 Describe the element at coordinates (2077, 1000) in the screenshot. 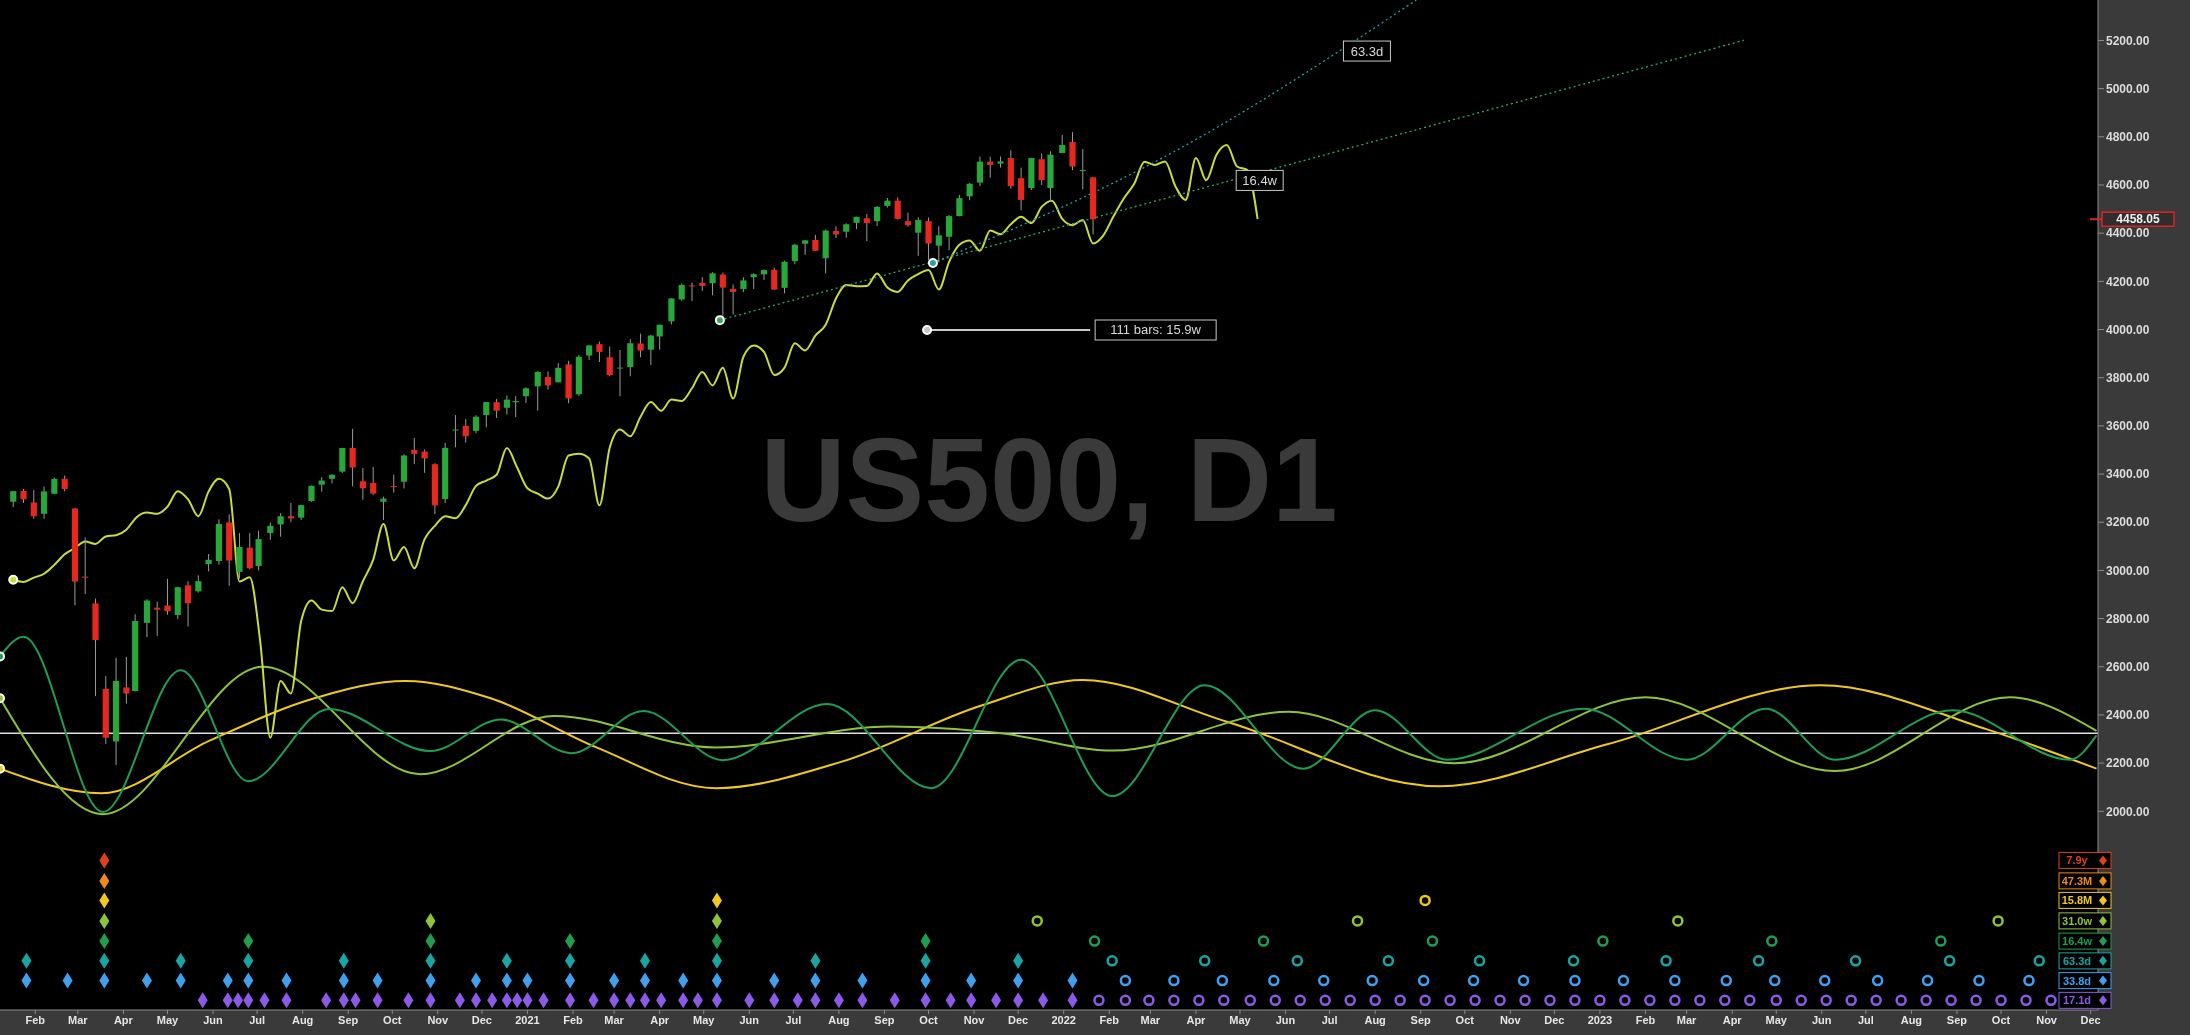

I see `legend-label: 17.1d` at that location.